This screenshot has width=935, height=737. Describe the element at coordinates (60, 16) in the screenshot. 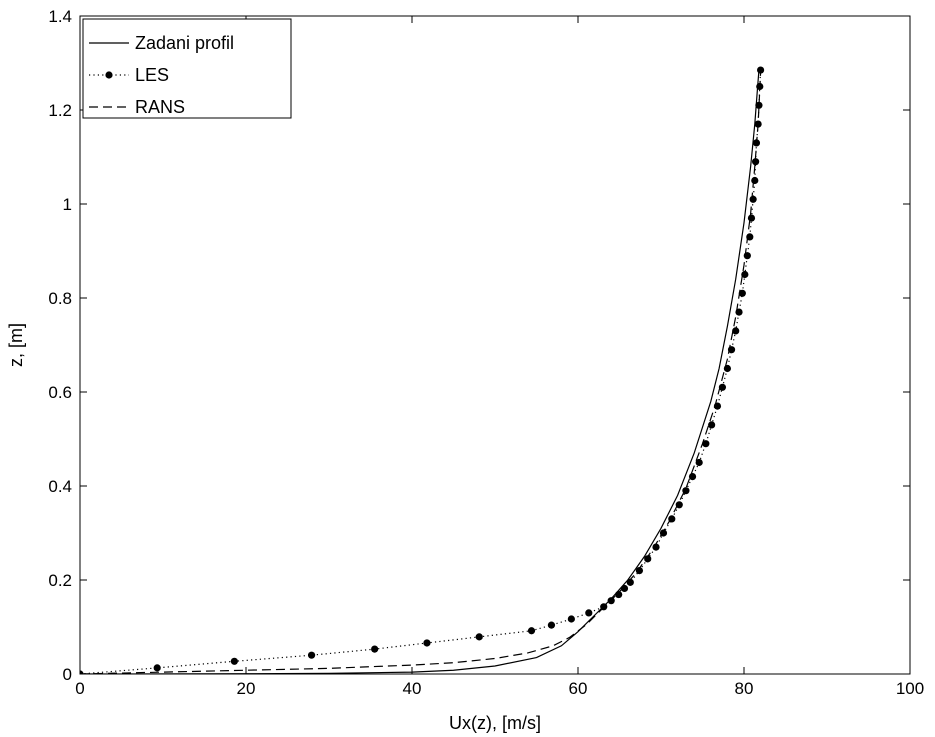

I see `y-tick-label: 1.4` at that location.